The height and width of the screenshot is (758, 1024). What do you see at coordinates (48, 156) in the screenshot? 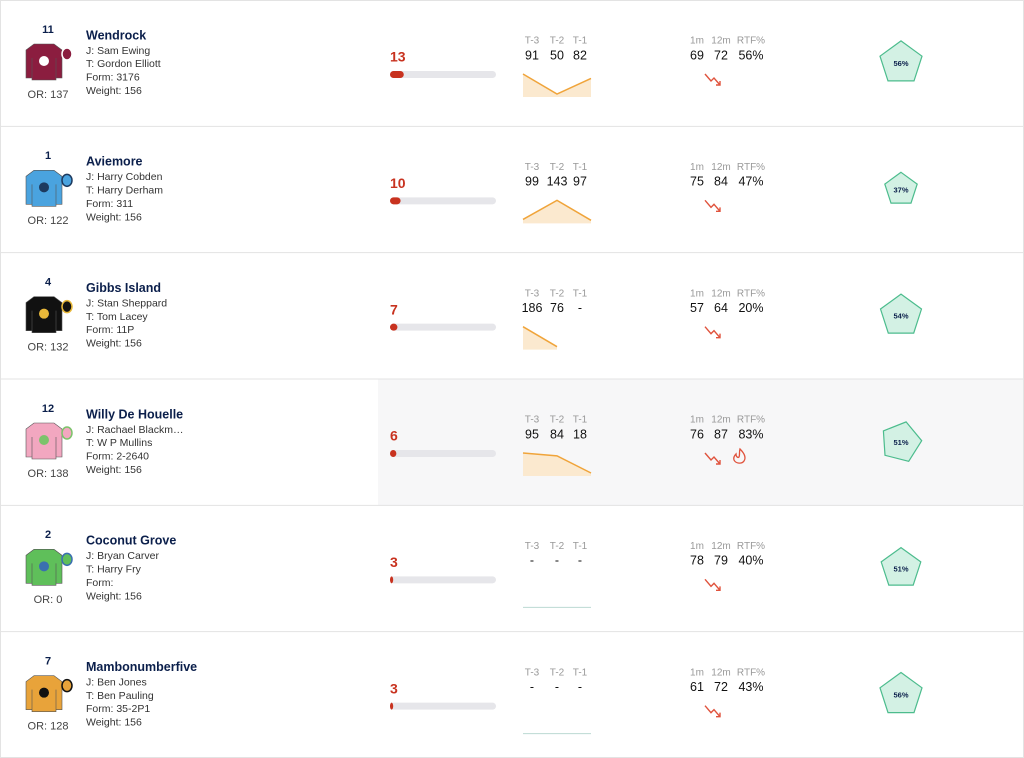
I see `runner-number: 1` at bounding box center [48, 156].